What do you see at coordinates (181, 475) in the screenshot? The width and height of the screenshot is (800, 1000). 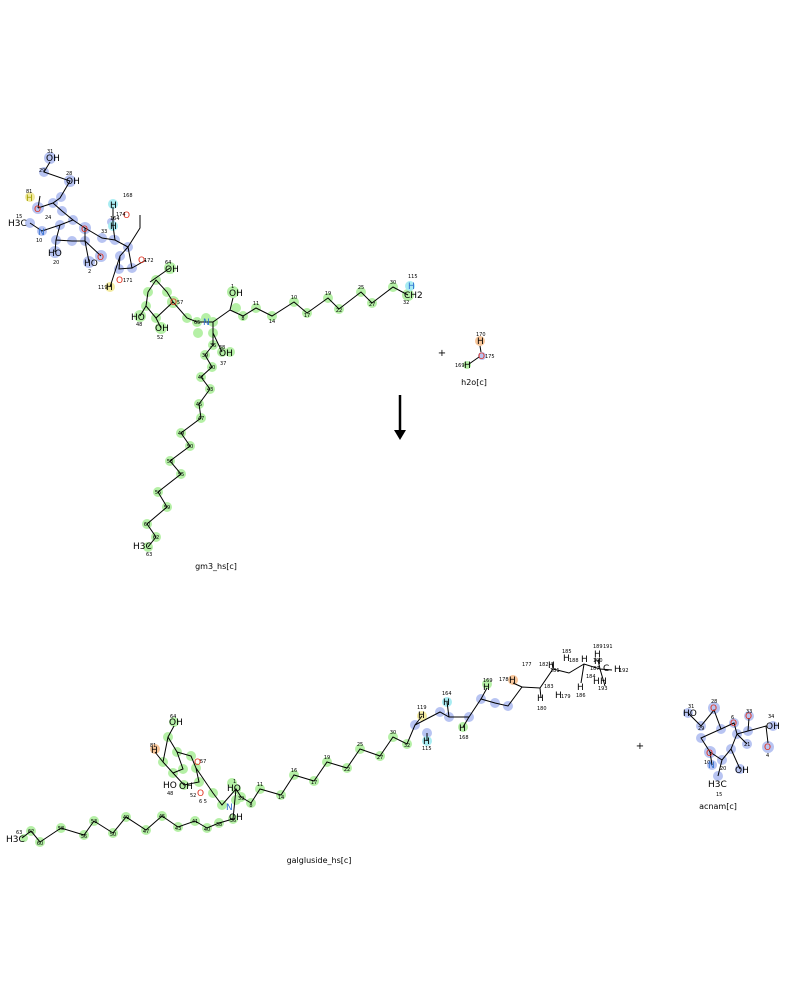 I see `gm3-chain-b-atom-number: 55` at bounding box center [181, 475].